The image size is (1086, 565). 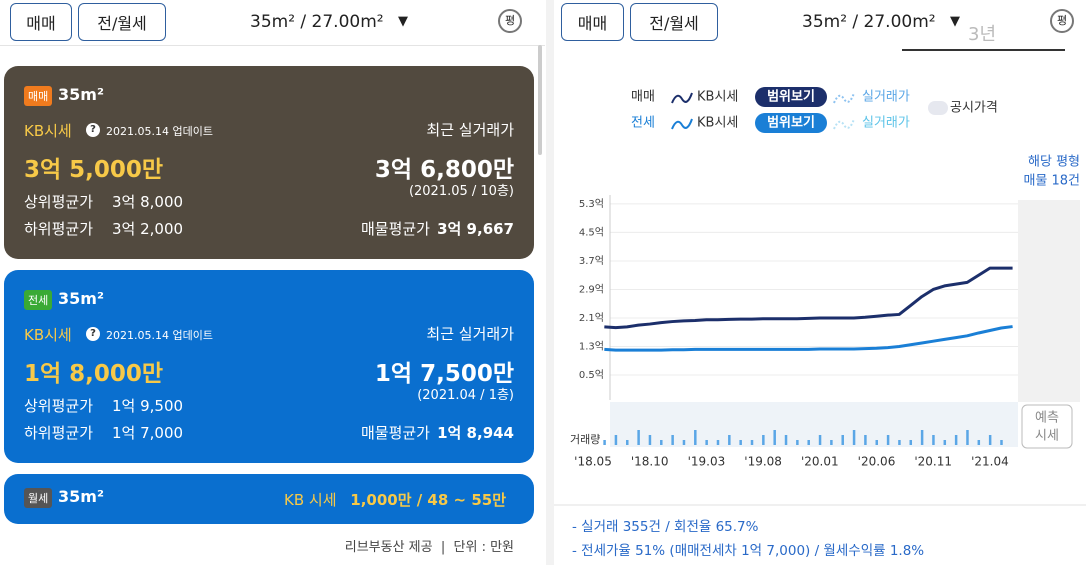 What do you see at coordinates (585, 439) in the screenshot?
I see `volume-label: 거래량` at bounding box center [585, 439].